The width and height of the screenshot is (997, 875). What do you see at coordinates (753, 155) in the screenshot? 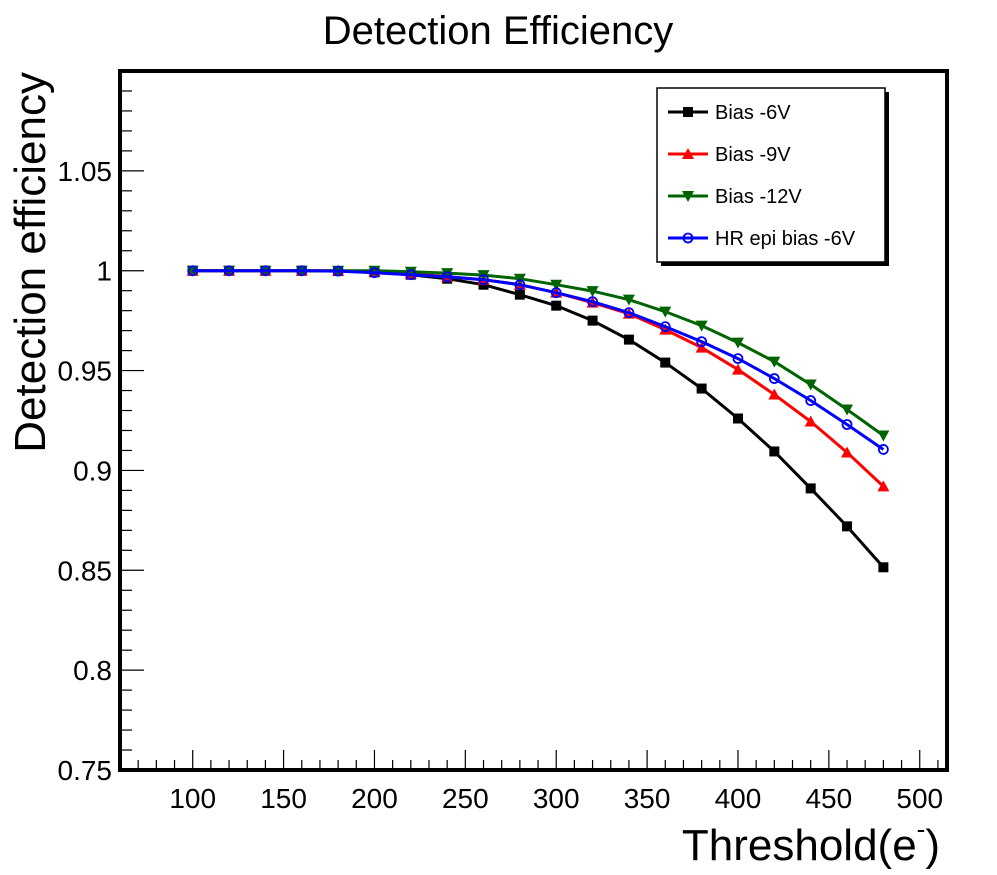
I see `legend-label: Bias -9V` at bounding box center [753, 155].